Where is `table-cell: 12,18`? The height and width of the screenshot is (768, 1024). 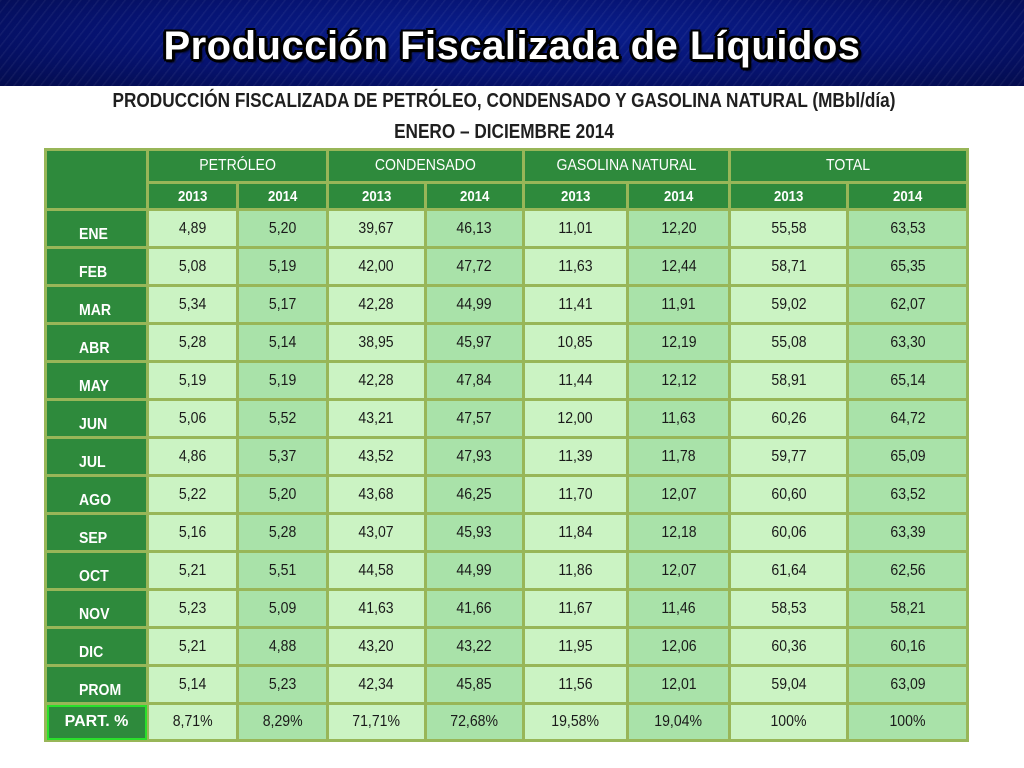
table-cell: 12,18 is located at coordinates (679, 532).